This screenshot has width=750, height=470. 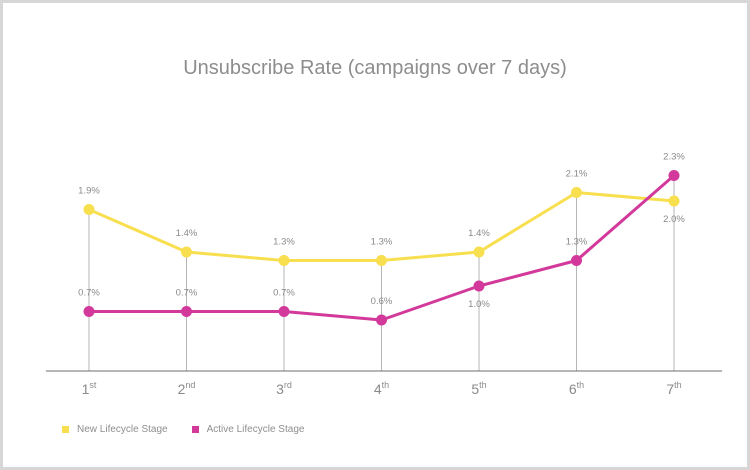 I want to click on x-tick-number: 7, so click(x=670, y=389).